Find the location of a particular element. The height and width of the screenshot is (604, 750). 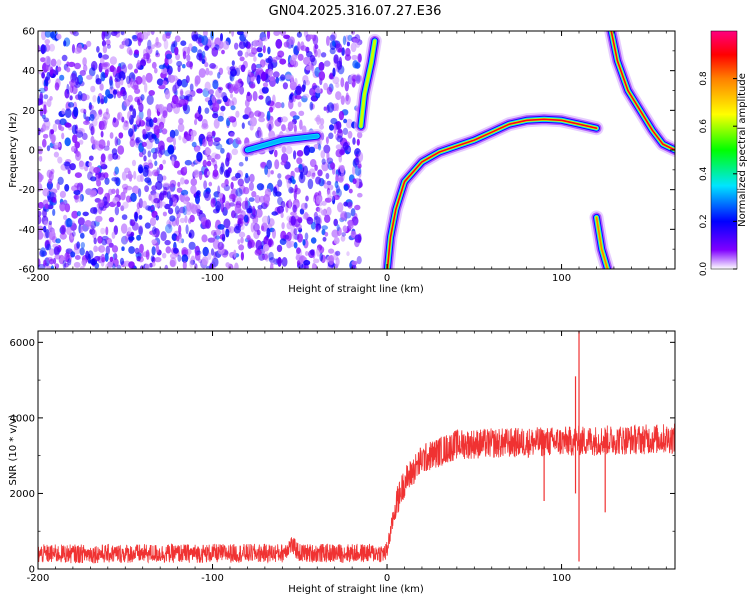

colorbar-tick-label: 0.6 is located at coordinates (704, 126).